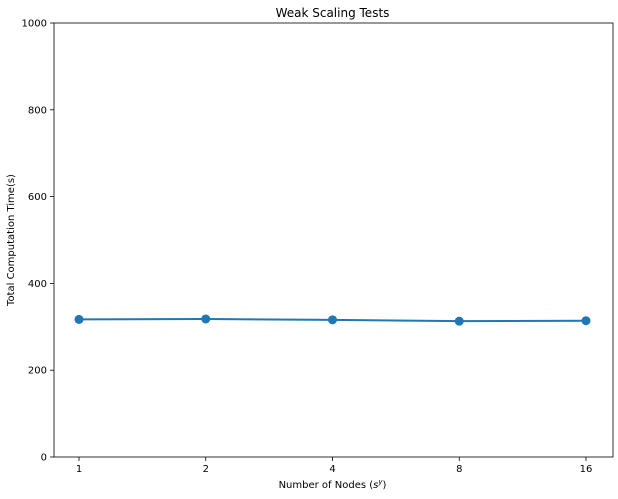 This screenshot has width=618, height=499. I want to click on y-axis-label: Total Computation Time(s), so click(11, 240).